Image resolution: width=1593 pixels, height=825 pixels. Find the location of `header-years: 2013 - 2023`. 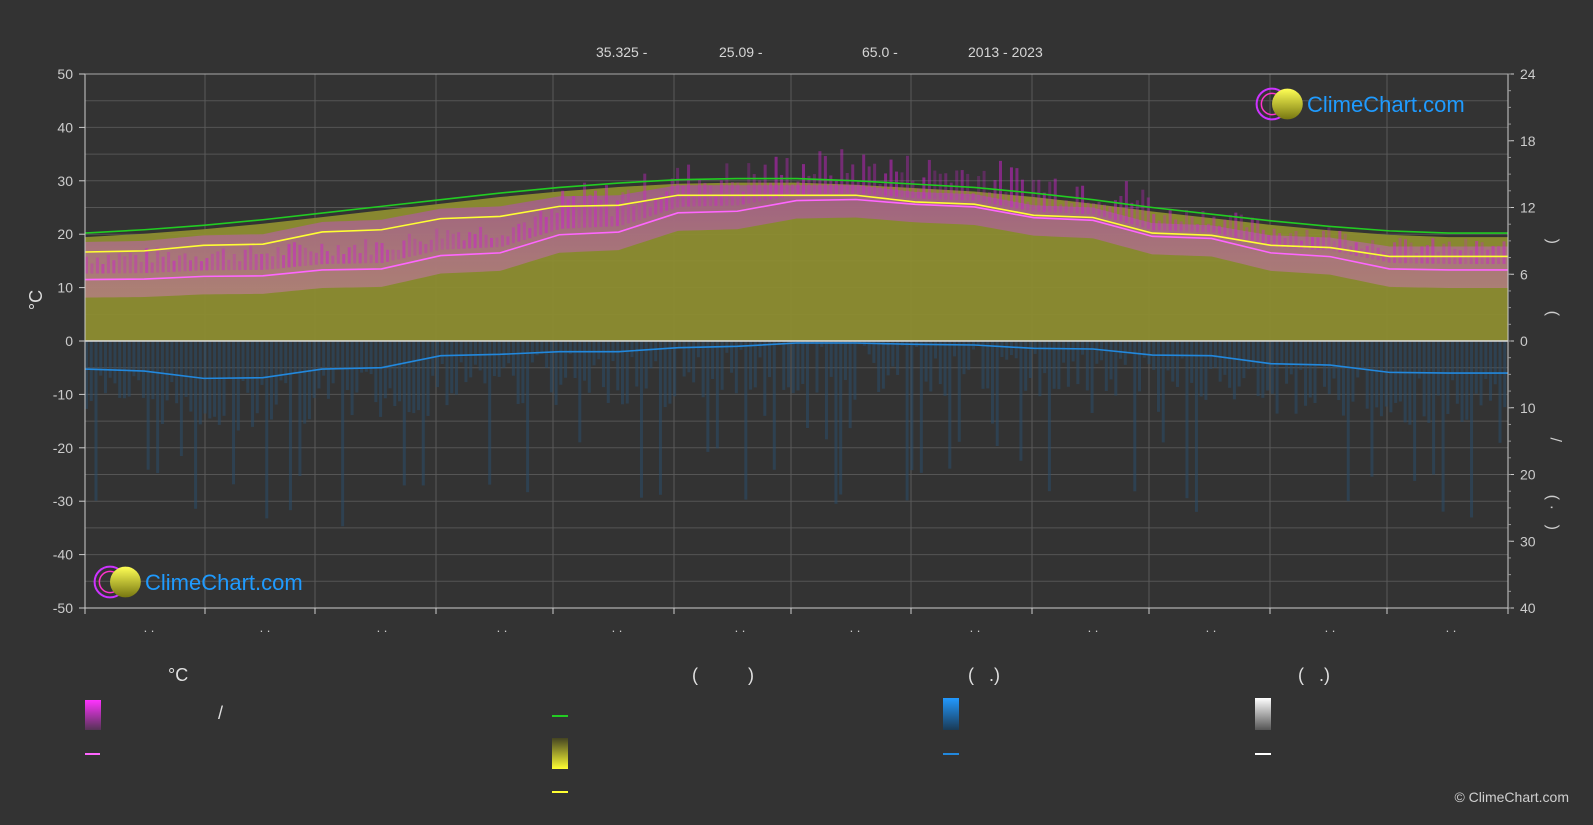

header-years: 2013 - 2023 is located at coordinates (1005, 52).